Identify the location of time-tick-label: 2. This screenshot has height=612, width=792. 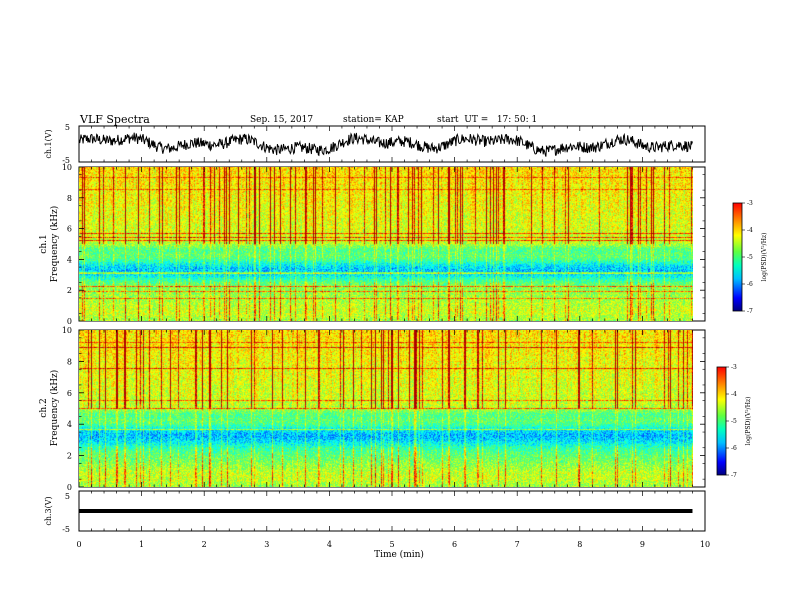
(204, 544).